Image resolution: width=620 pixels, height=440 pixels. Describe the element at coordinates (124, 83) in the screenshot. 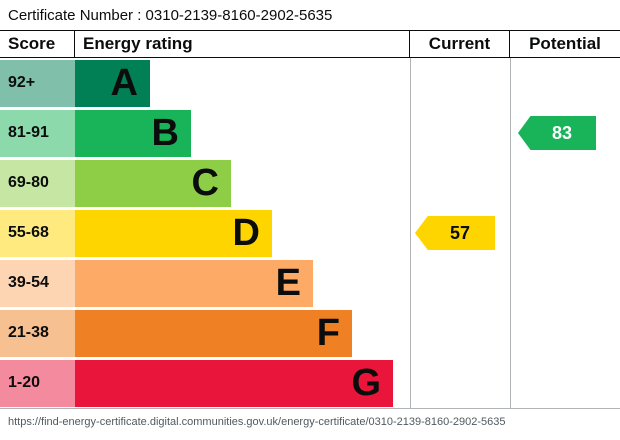

I see `band-letter-a: A` at that location.